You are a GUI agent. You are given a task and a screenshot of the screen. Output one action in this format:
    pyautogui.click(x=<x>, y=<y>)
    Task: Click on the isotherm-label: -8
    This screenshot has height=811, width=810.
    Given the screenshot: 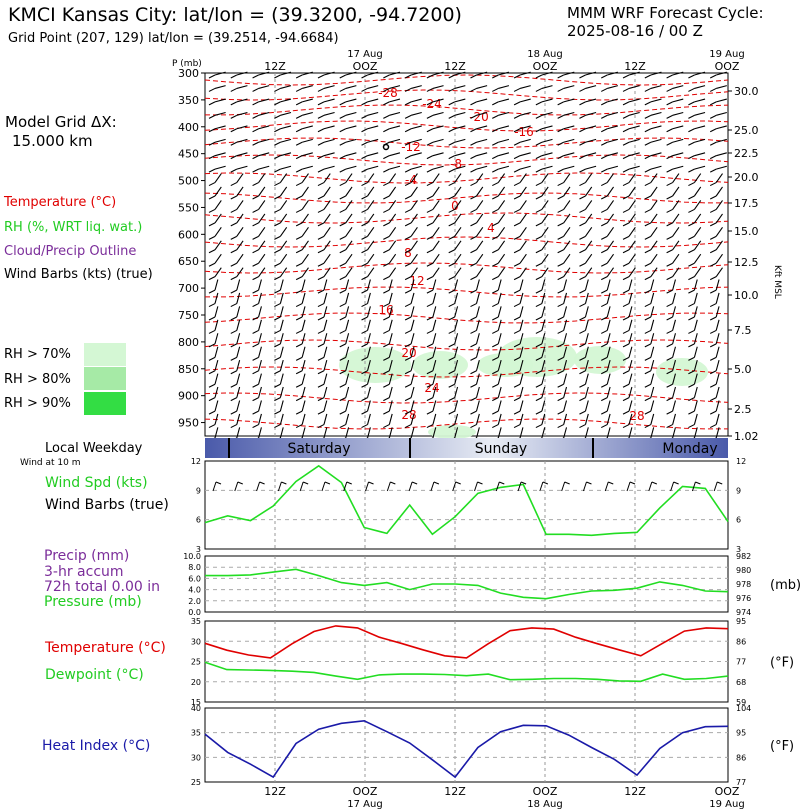 What is the action you would take?
    pyautogui.click(x=456, y=164)
    